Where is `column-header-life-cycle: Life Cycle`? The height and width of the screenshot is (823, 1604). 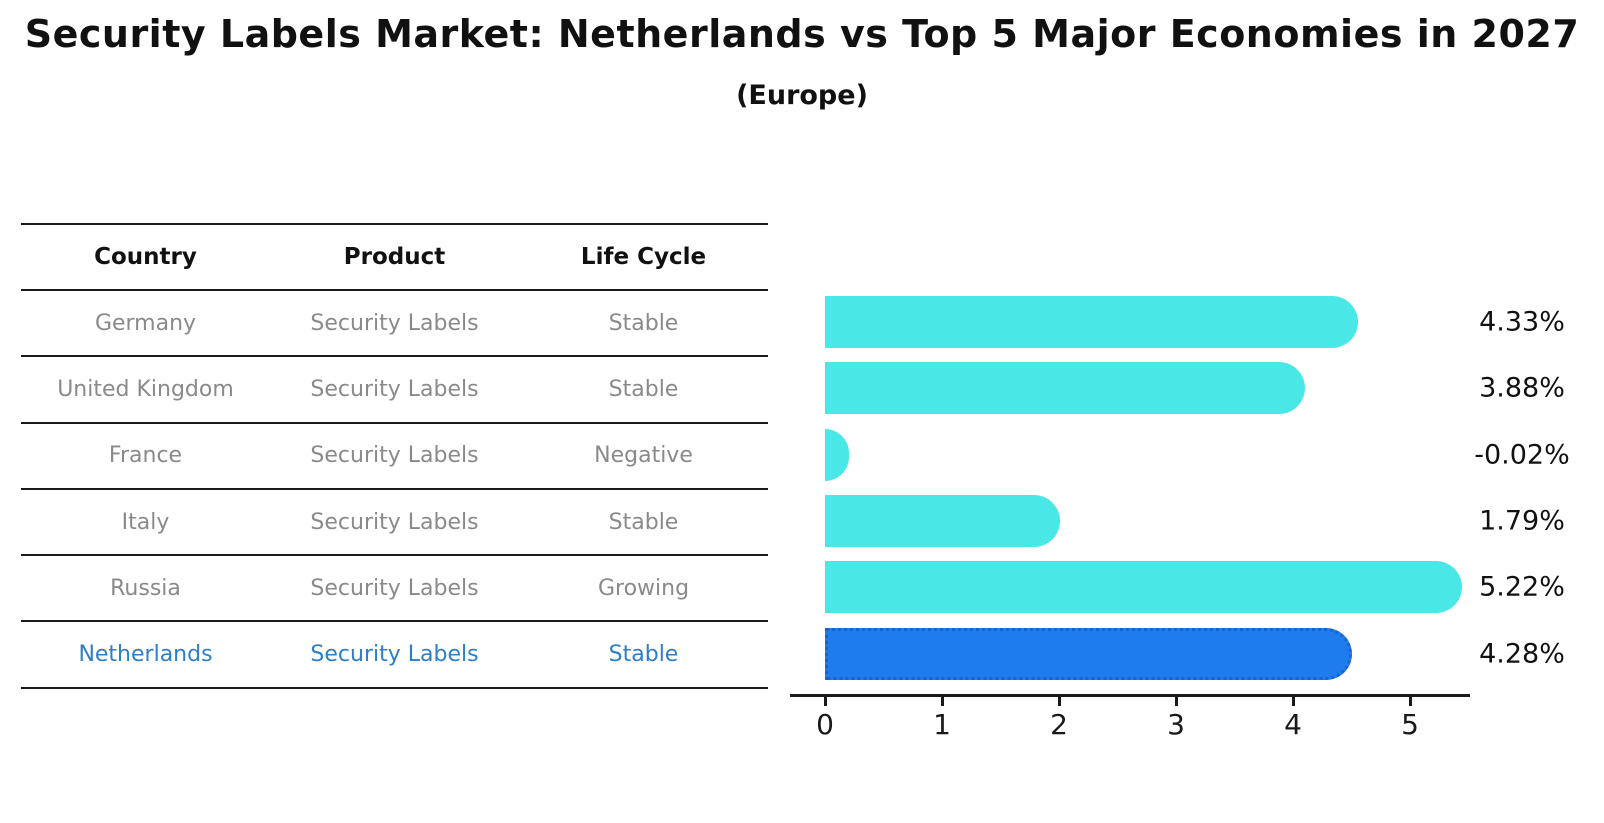
column-header-life-cycle: Life Cycle is located at coordinates (643, 257).